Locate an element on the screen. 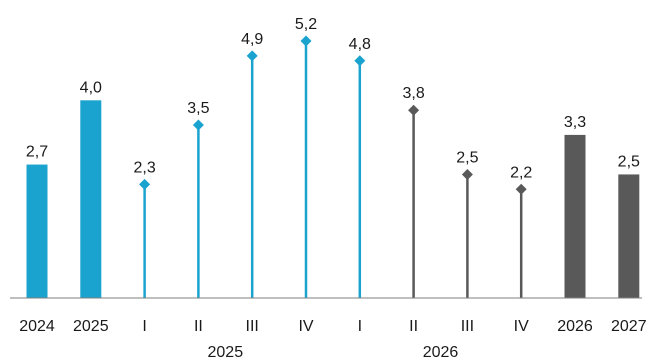 The height and width of the screenshot is (360, 652). value-label-0: 2,7 is located at coordinates (37, 152).